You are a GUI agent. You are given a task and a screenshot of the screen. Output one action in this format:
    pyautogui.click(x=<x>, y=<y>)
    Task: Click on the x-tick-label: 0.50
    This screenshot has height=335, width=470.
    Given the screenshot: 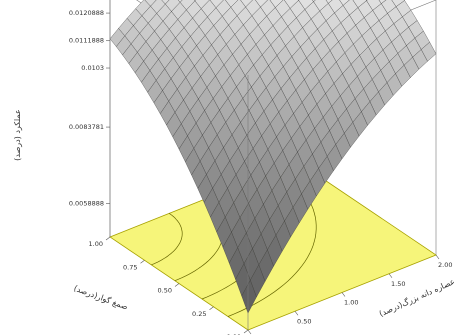 What is the action you would take?
    pyautogui.click(x=165, y=291)
    